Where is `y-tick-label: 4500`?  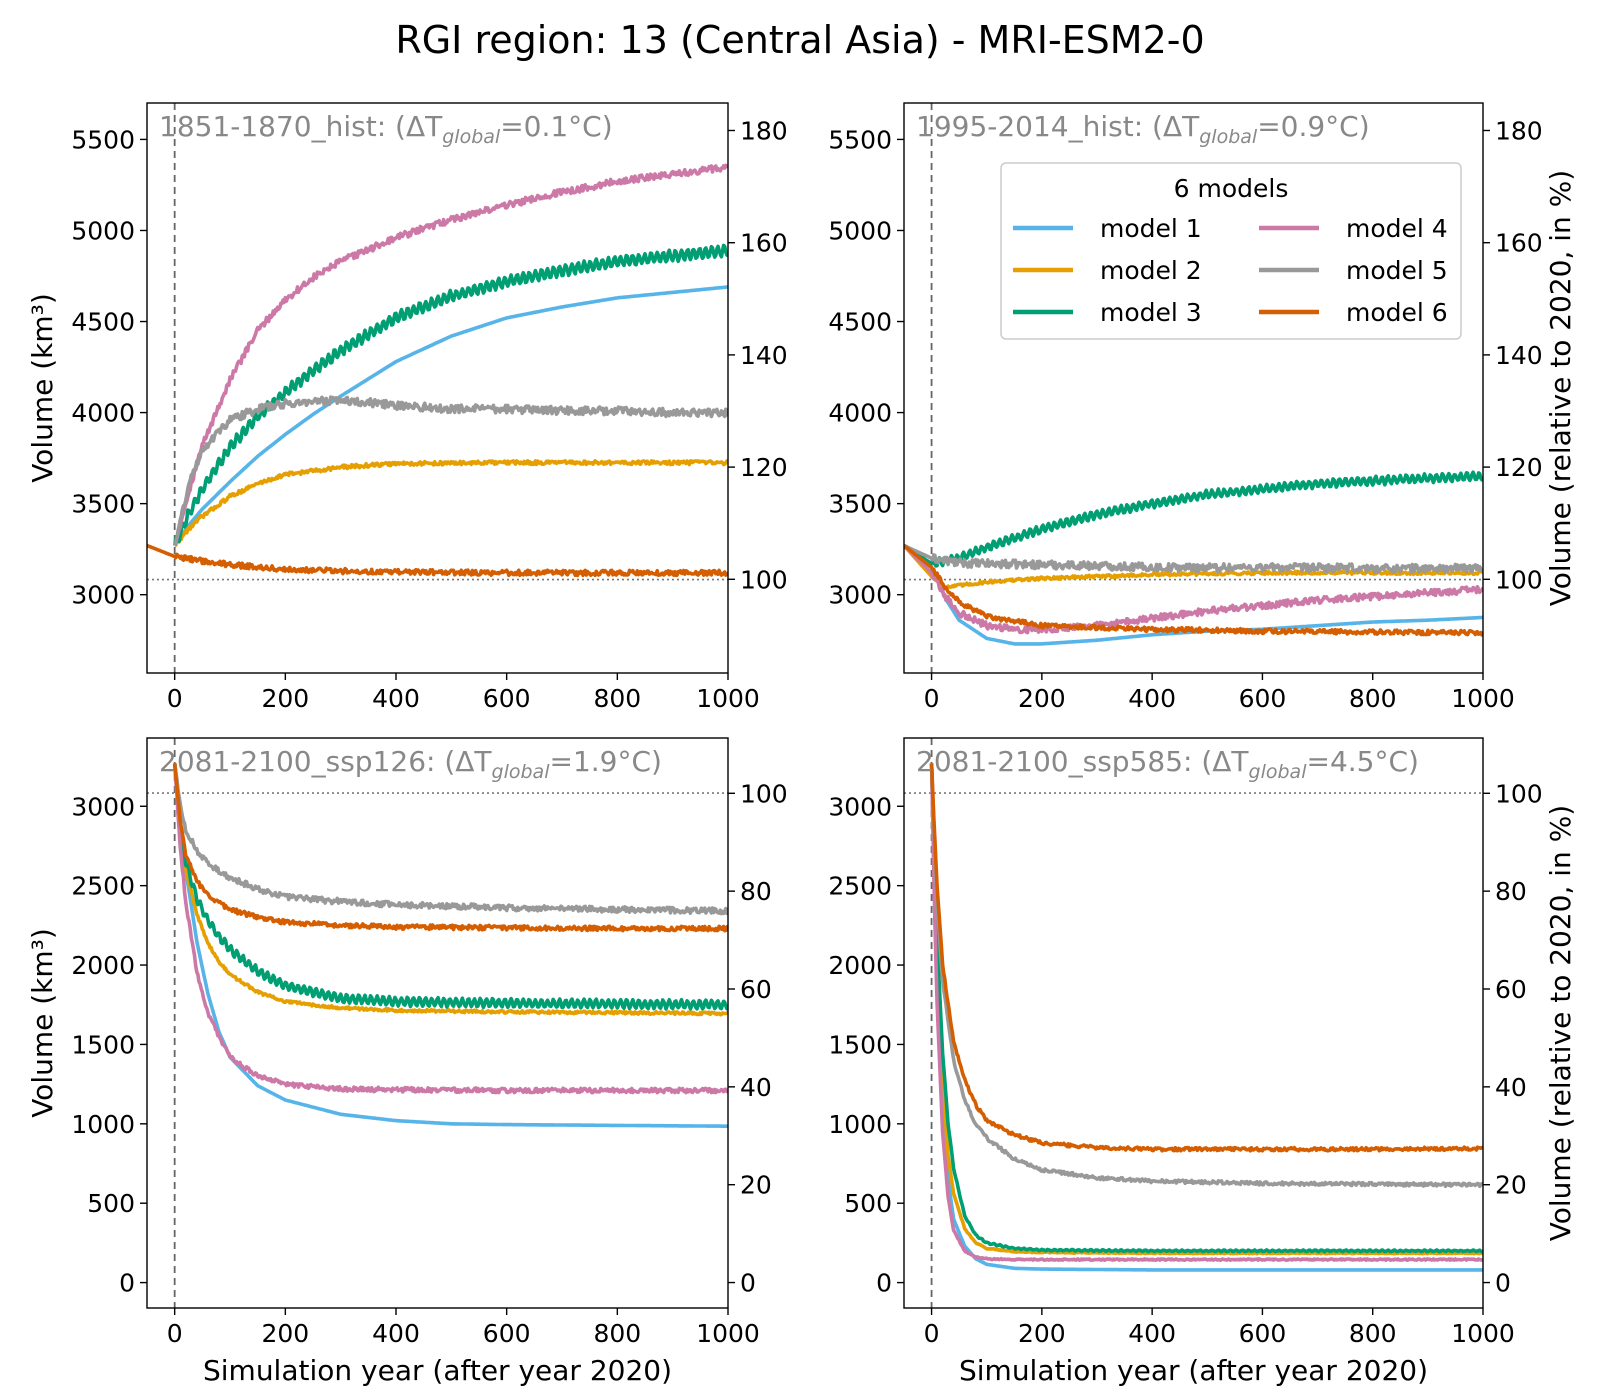 y-tick-label: 4500 is located at coordinates (103, 322).